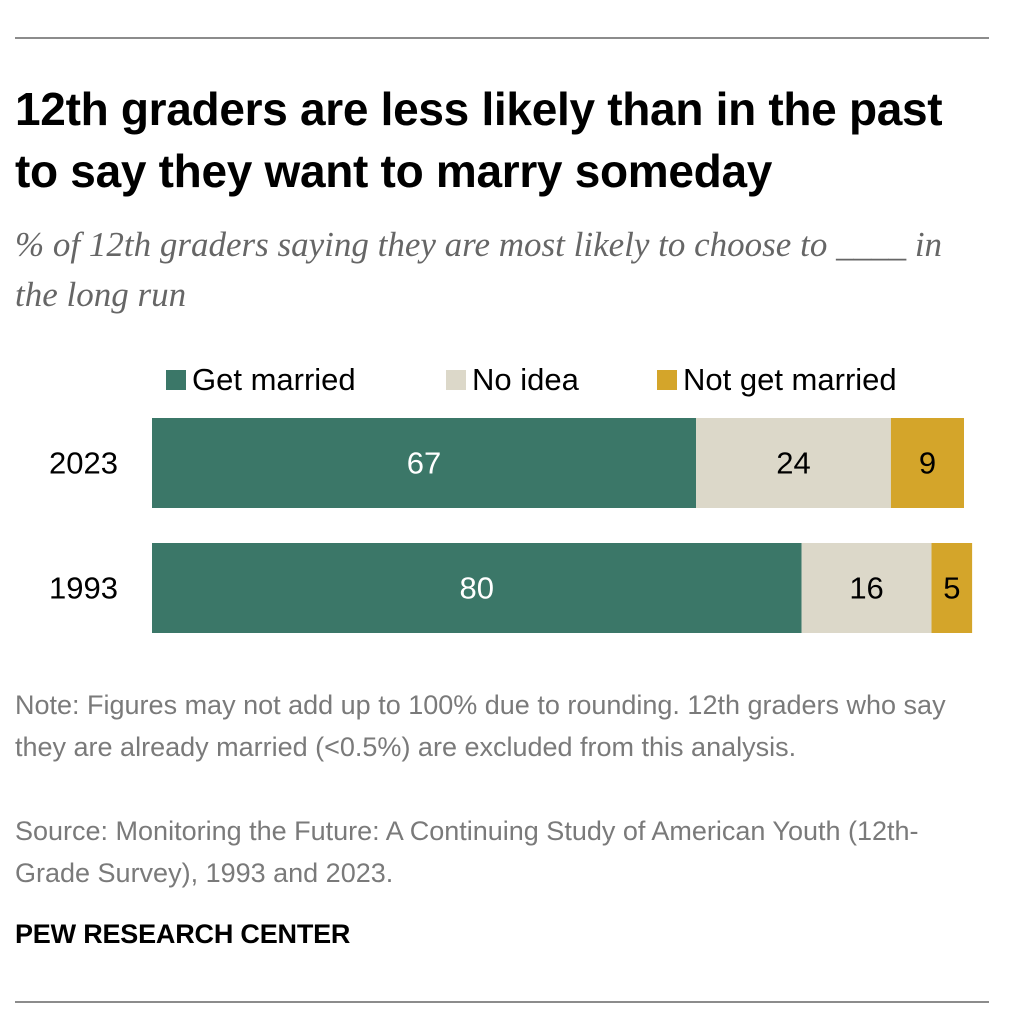 The height and width of the screenshot is (1020, 1018). Describe the element at coordinates (502, 1002) in the screenshot. I see `bottom-rule` at that location.